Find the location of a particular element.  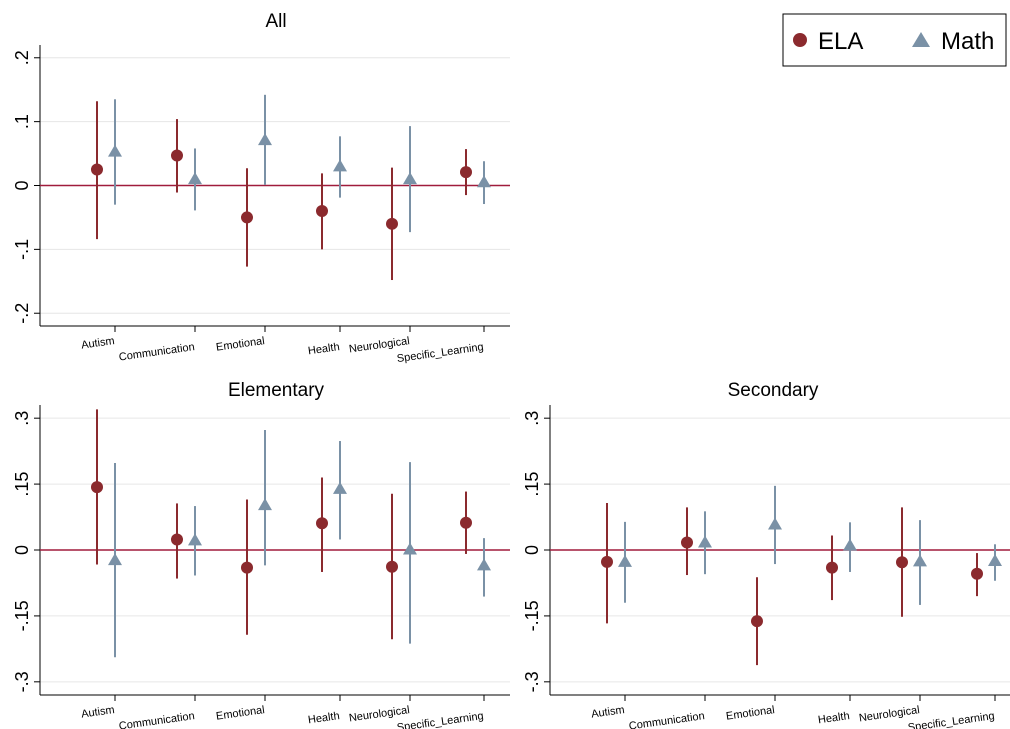

legend-math-label: Math is located at coordinates (967, 41).